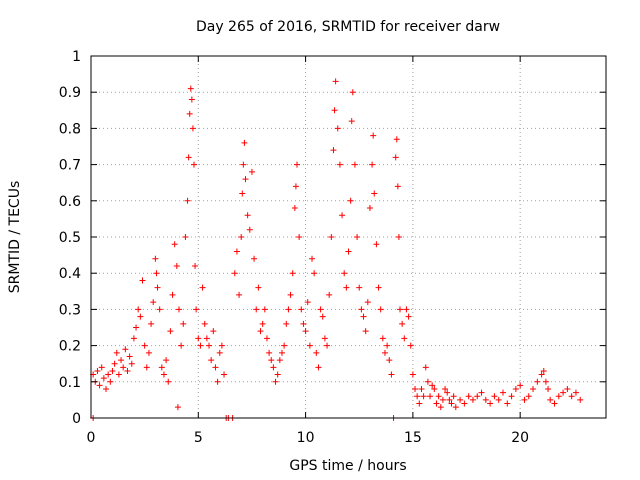  Describe the element at coordinates (306, 438) in the screenshot. I see `x-tick-label: 10` at that location.